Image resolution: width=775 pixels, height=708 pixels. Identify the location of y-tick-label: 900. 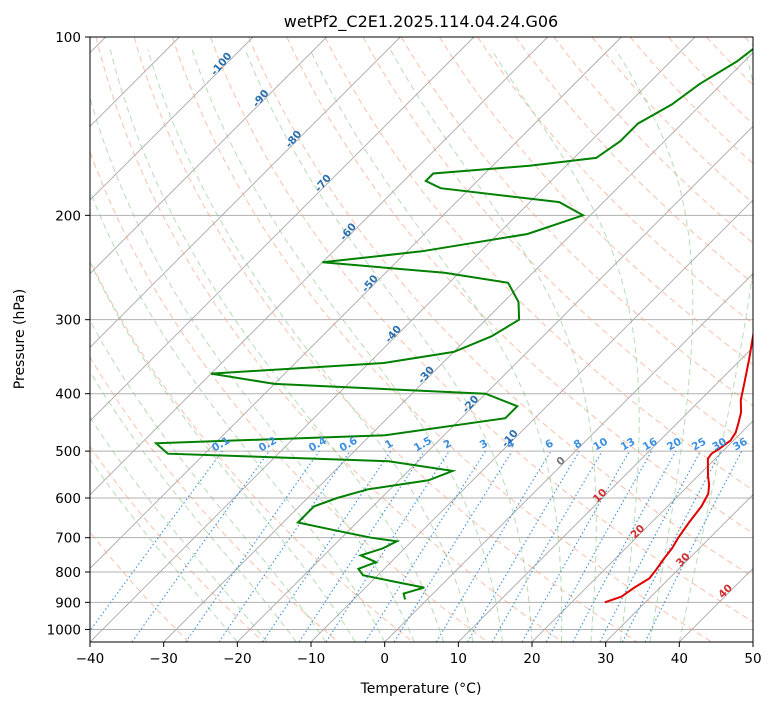
(68, 603).